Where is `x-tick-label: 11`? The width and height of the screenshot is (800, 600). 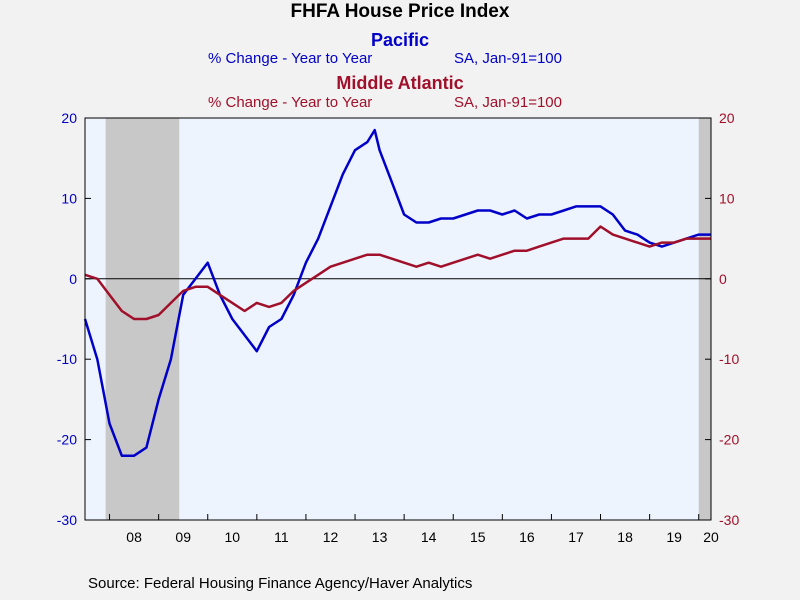 x-tick-label: 11 is located at coordinates (281, 537).